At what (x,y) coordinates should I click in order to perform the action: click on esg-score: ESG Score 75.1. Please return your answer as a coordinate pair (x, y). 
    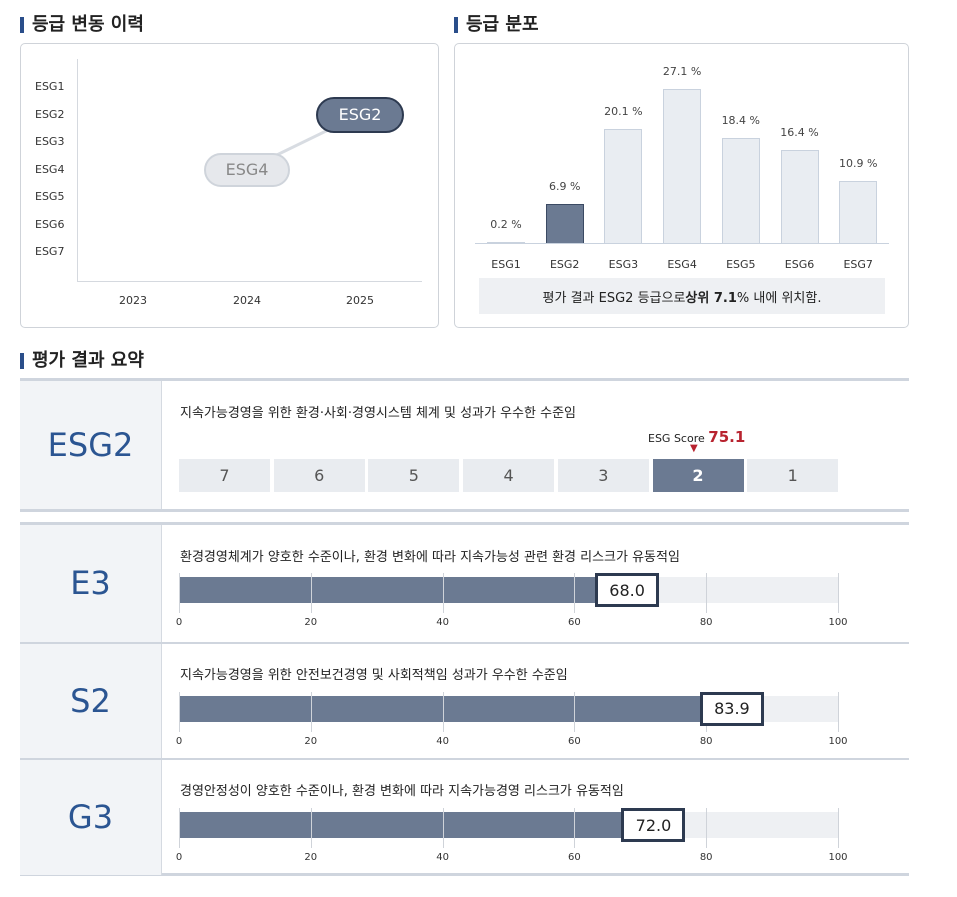
    Looking at the image, I should click on (696, 437).